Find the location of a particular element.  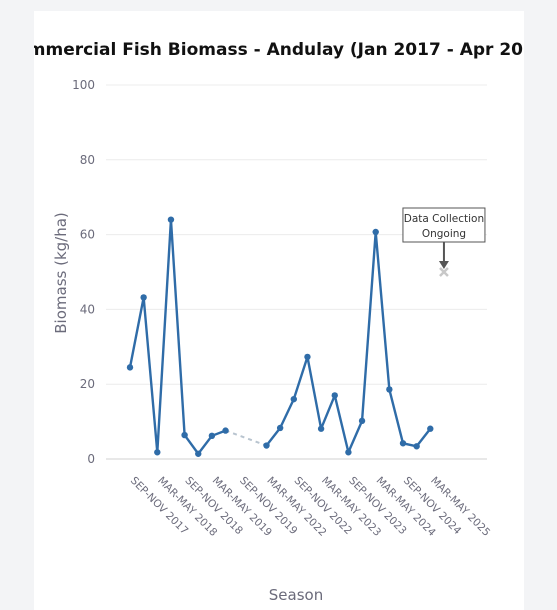

pending-point-marker is located at coordinates (444, 272).